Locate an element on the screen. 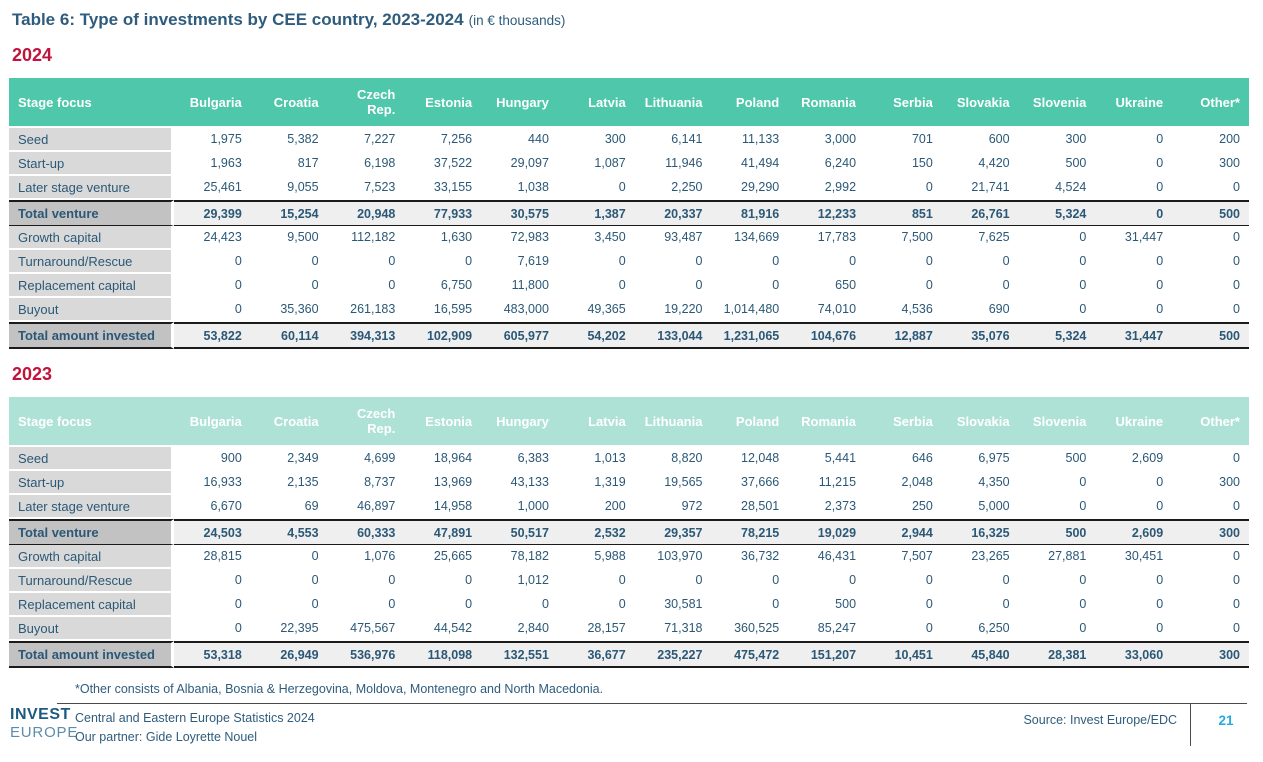  data-cell: 646 is located at coordinates (903, 459).